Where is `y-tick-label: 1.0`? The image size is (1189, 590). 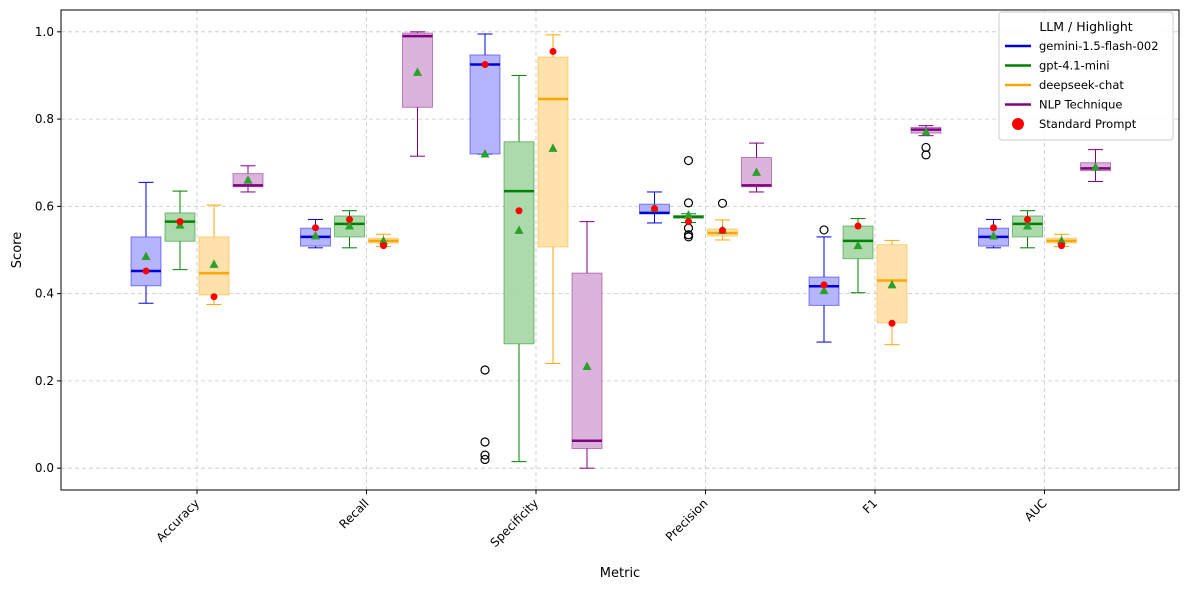 y-tick-label: 1.0 is located at coordinates (44, 32).